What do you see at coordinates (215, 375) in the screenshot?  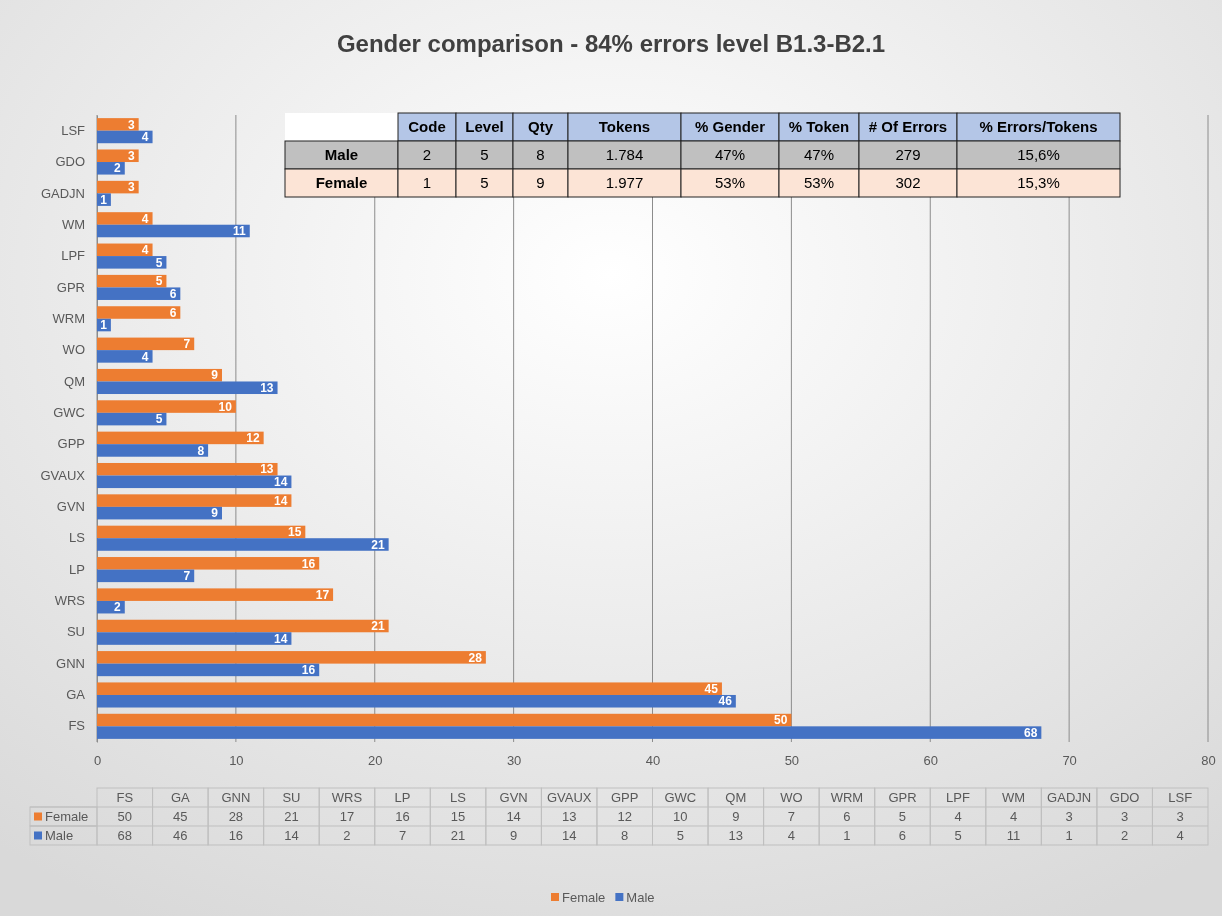 I see `data-label: 9` at bounding box center [215, 375].